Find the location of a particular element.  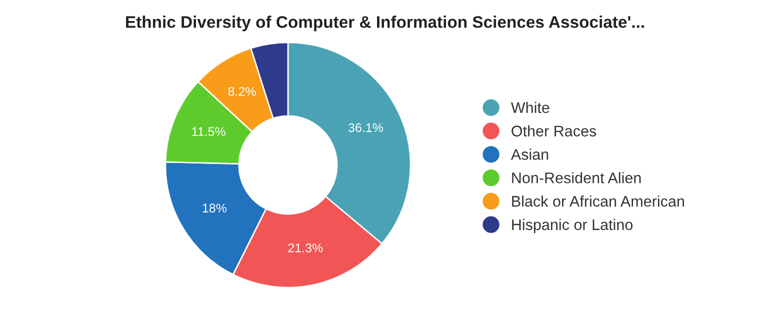

legend-label: Asian is located at coordinates (529, 154).